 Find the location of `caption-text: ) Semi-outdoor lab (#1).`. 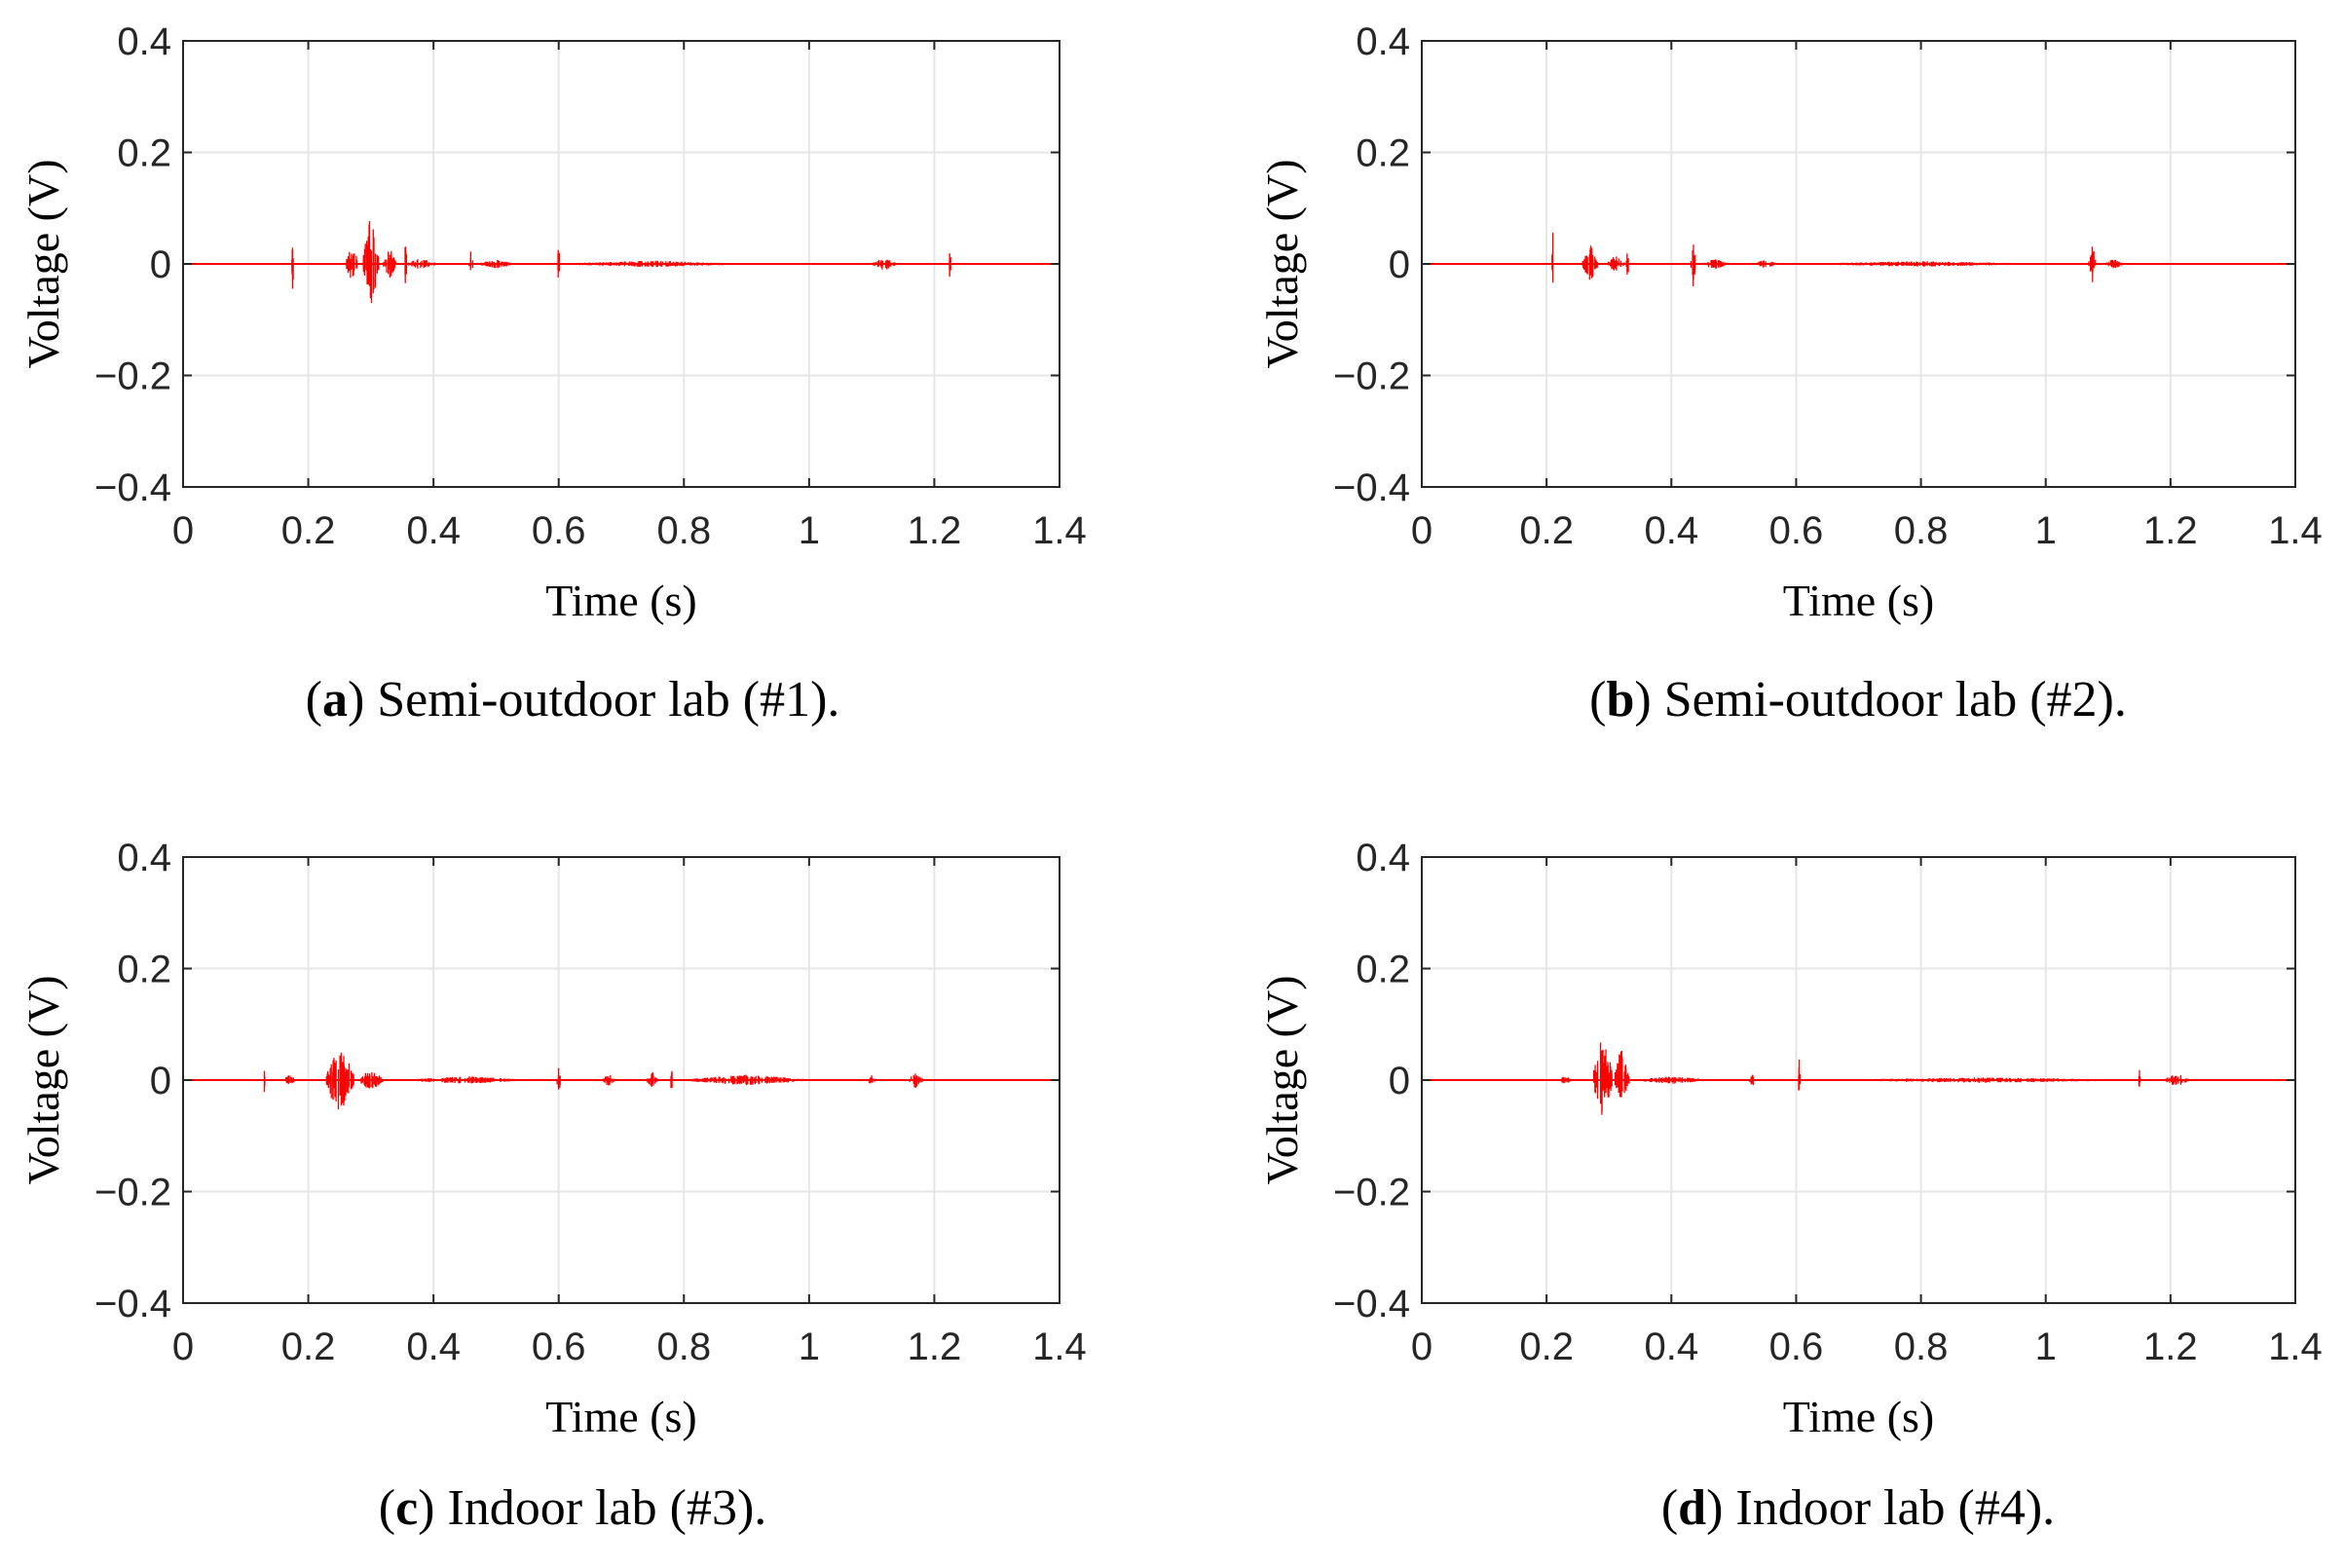

caption-text: ) Semi-outdoor lab (#1). is located at coordinates (593, 700).